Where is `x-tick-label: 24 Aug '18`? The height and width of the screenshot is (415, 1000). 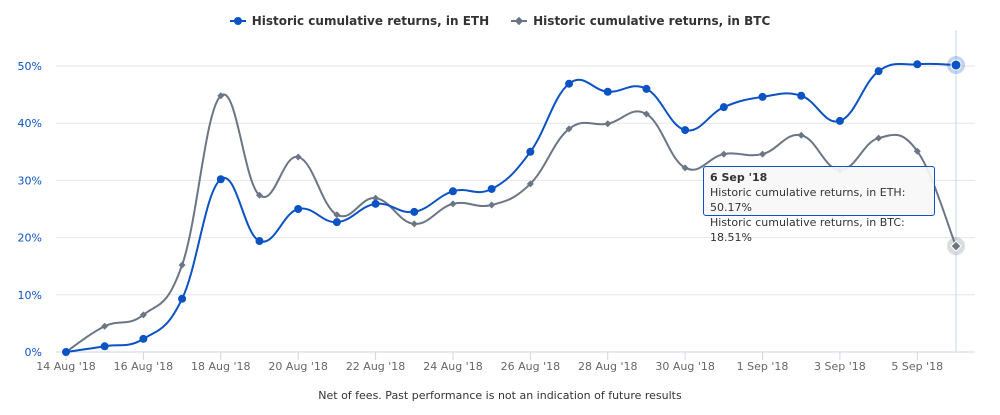 x-tick-label: 24 Aug '18 is located at coordinates (453, 366).